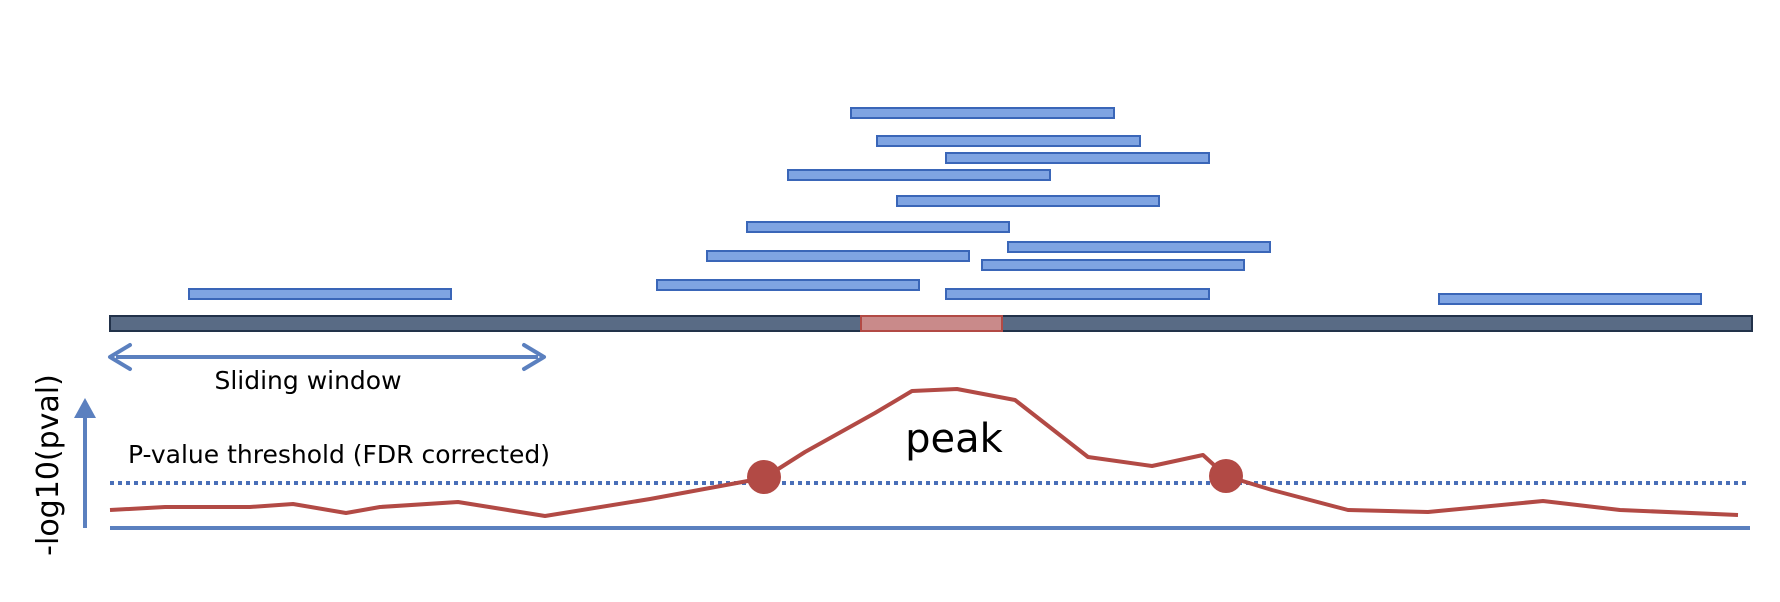 The image size is (1780, 602). I want to click on up-arrow-icon, so click(85, 463).